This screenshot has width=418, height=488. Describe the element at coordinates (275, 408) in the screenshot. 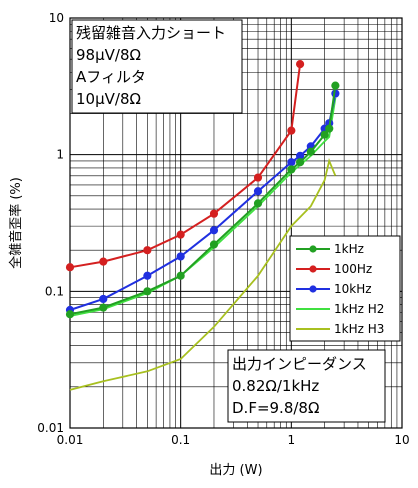

I see `output-impedance-line-3: D.F=9.8/8Ω` at that location.